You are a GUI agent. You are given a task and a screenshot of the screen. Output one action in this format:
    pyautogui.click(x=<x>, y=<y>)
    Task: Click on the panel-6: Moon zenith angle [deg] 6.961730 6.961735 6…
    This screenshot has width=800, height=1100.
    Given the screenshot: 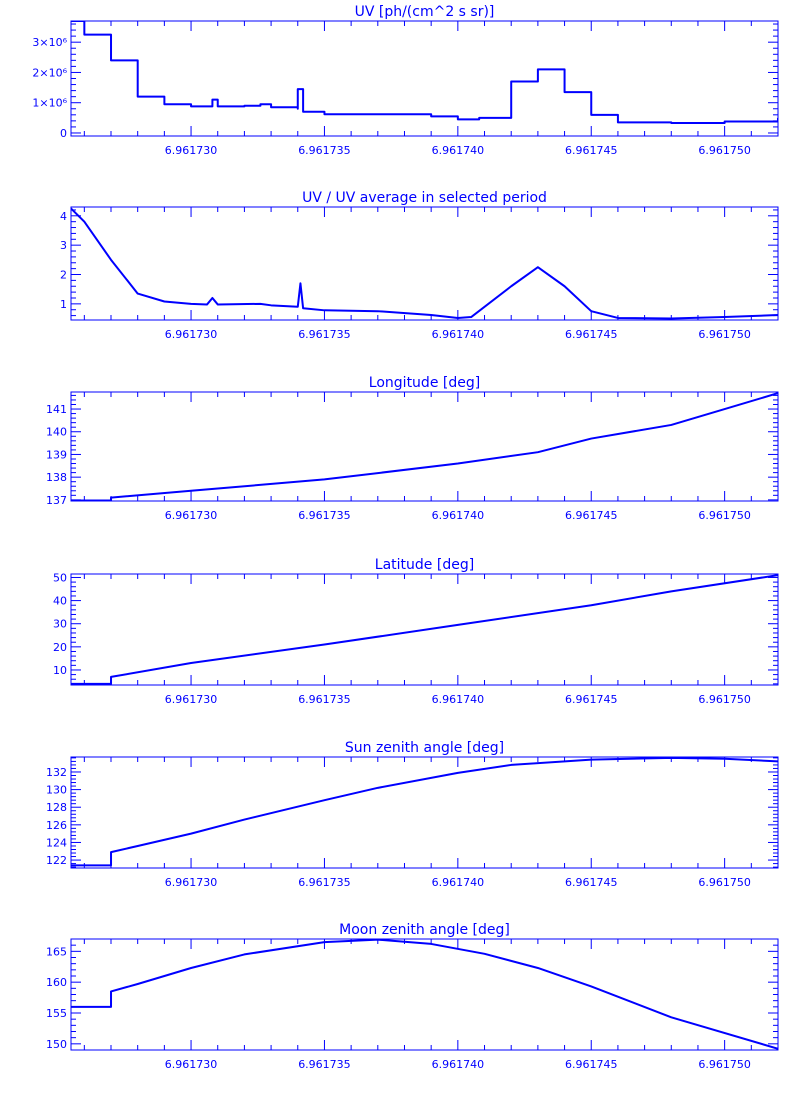 What is the action you would take?
    pyautogui.click(x=412, y=996)
    